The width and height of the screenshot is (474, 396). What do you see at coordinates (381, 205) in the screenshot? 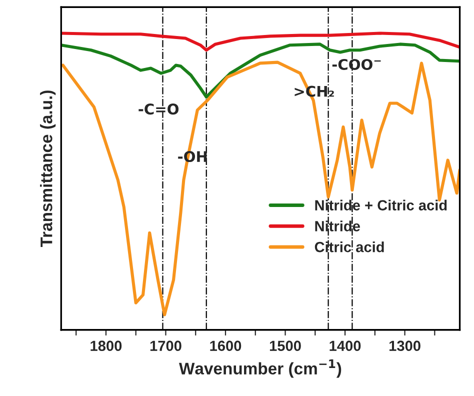
I see `legend-label: Nitride + Citric acid` at bounding box center [381, 205].